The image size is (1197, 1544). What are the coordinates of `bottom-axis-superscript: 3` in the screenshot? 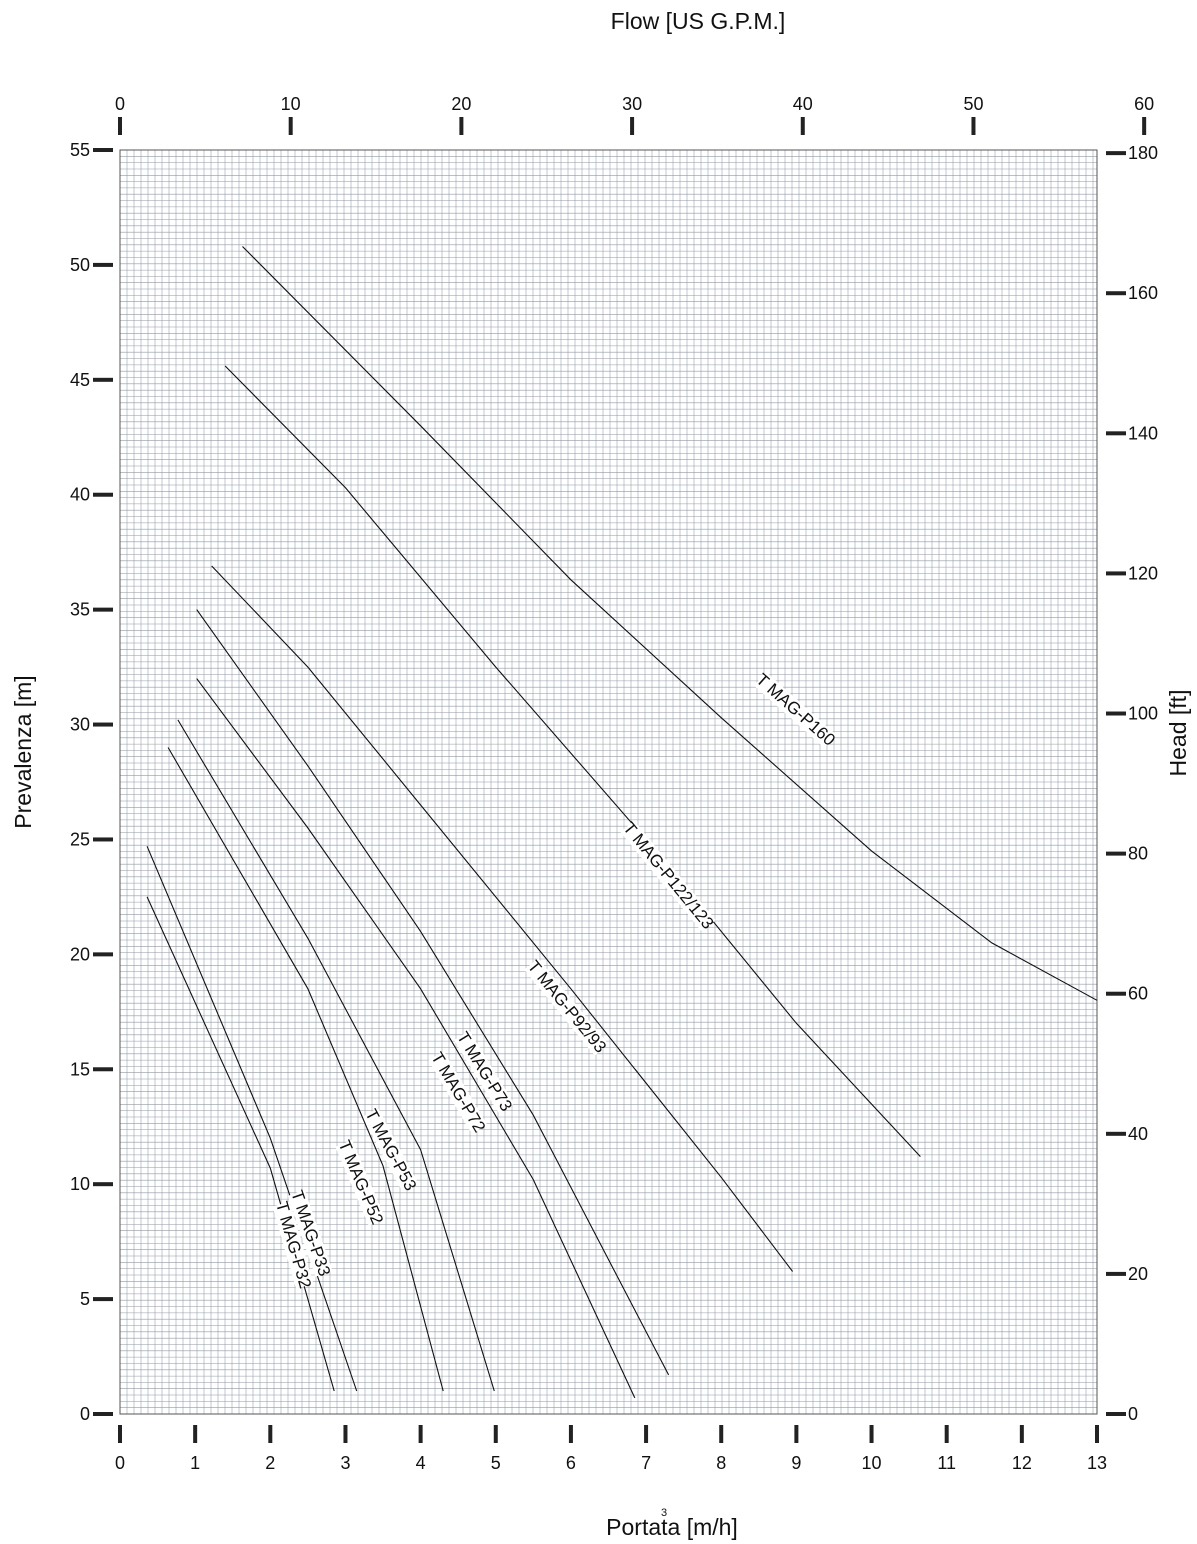 It's located at (664, 1513).